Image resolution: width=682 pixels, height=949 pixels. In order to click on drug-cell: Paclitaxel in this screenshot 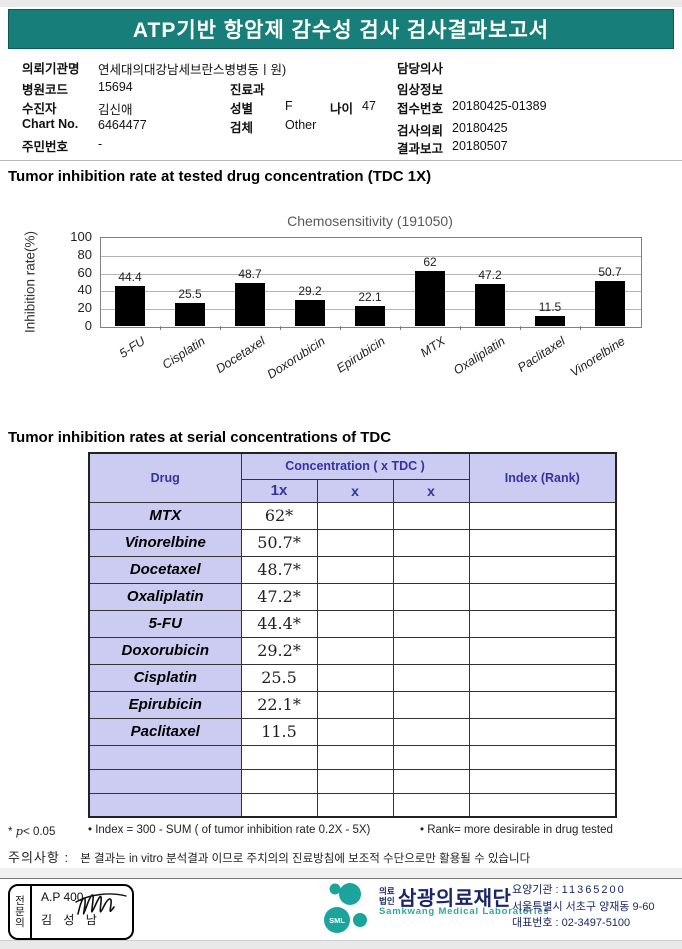, I will do `click(165, 731)`.